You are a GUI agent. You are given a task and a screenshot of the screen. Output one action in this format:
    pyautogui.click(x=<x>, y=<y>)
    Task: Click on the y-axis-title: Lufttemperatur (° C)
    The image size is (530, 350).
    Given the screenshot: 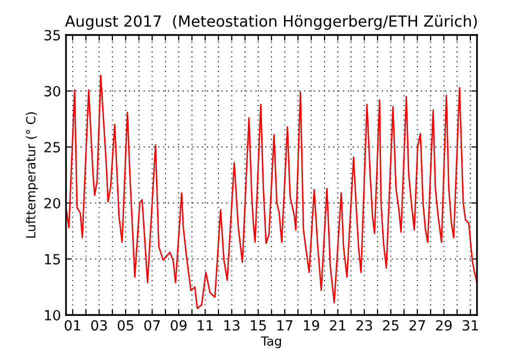 What is the action you would take?
    pyautogui.click(x=32, y=175)
    